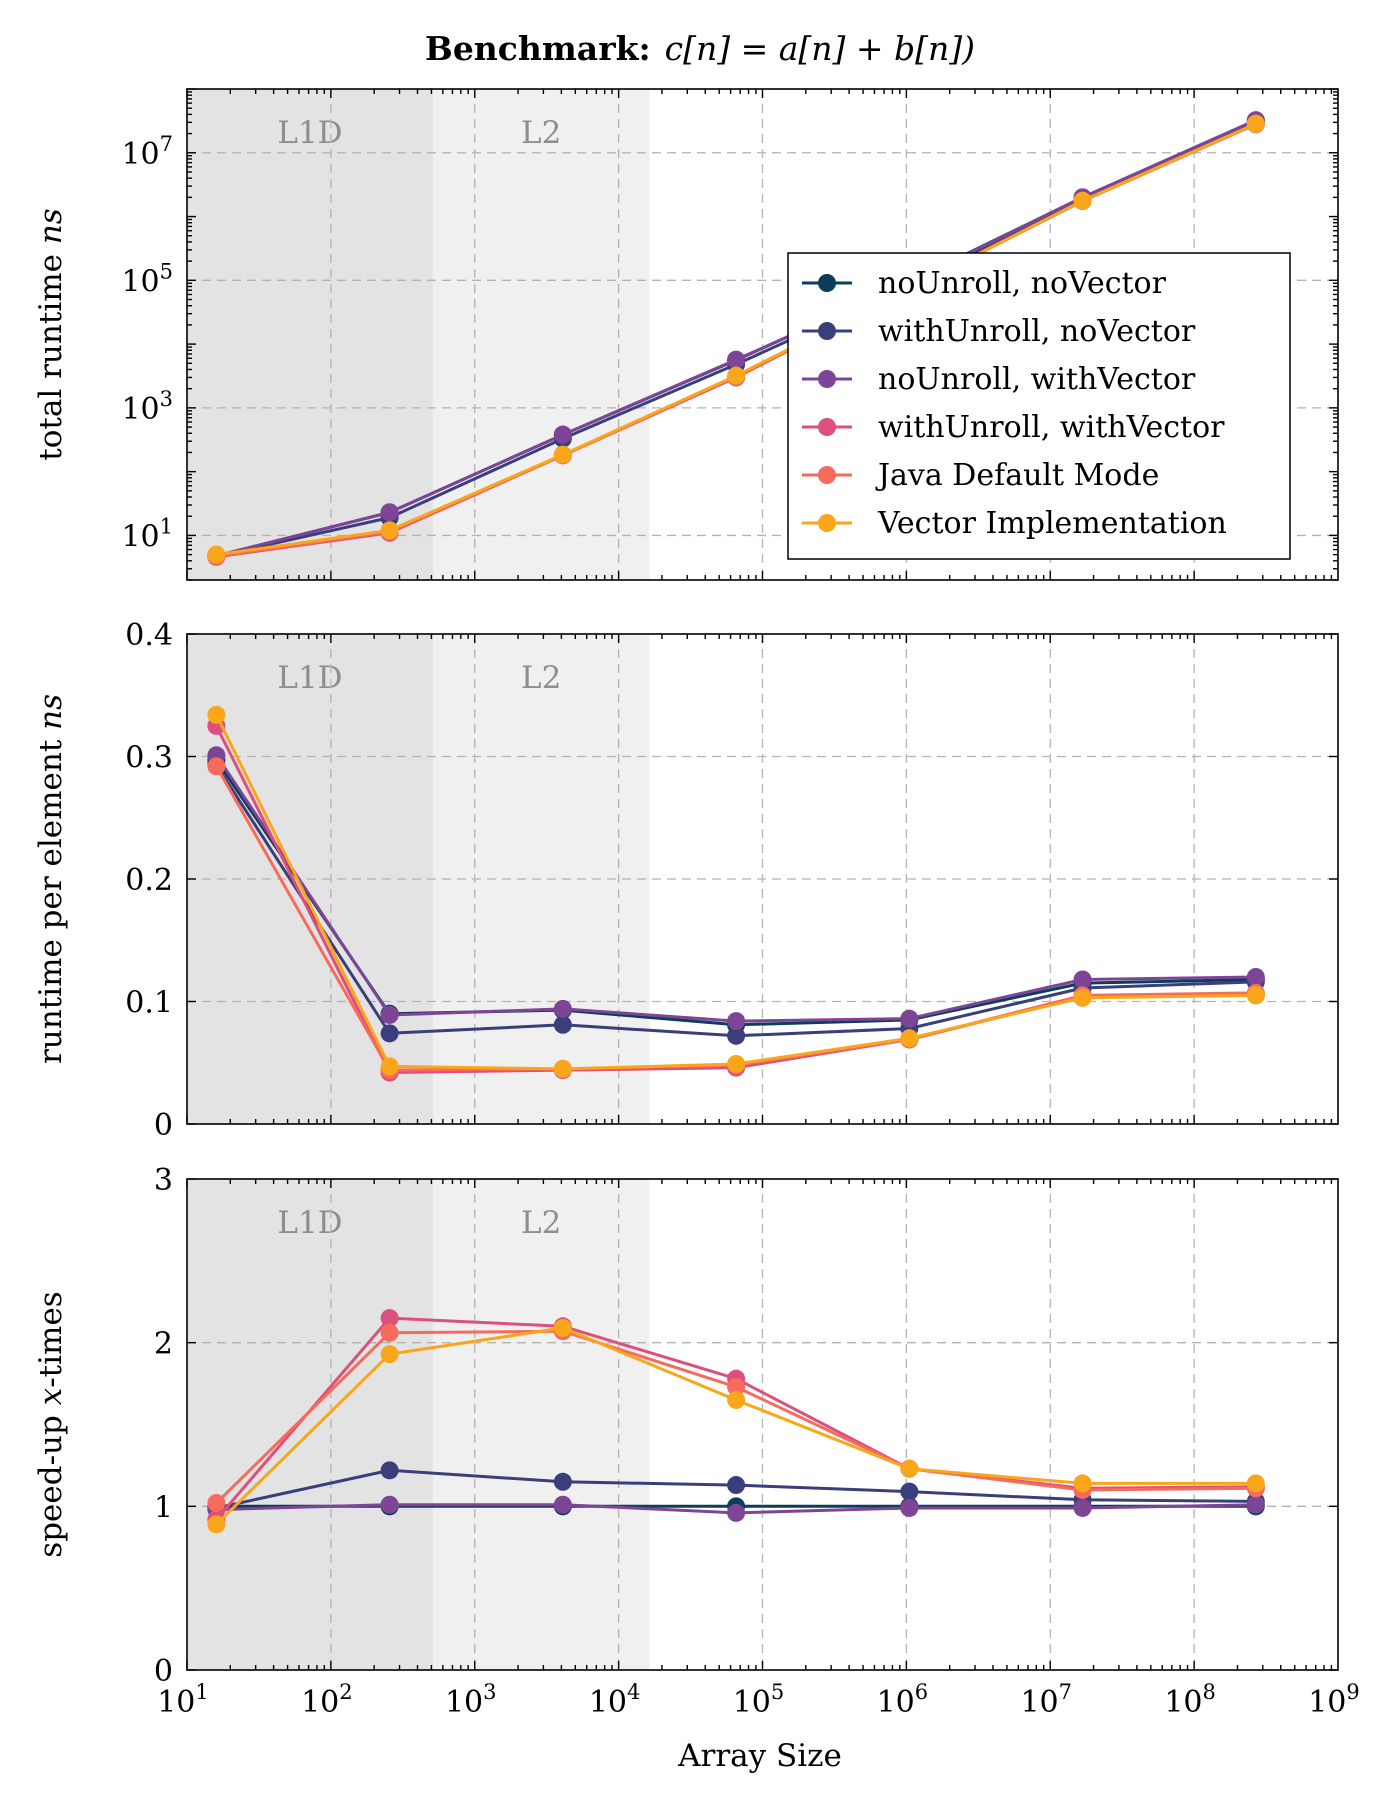 This screenshot has height=1809, width=1400. What do you see at coordinates (827, 427) in the screenshot?
I see `legend-swatch-marker-withunroll-withvector` at bounding box center [827, 427].